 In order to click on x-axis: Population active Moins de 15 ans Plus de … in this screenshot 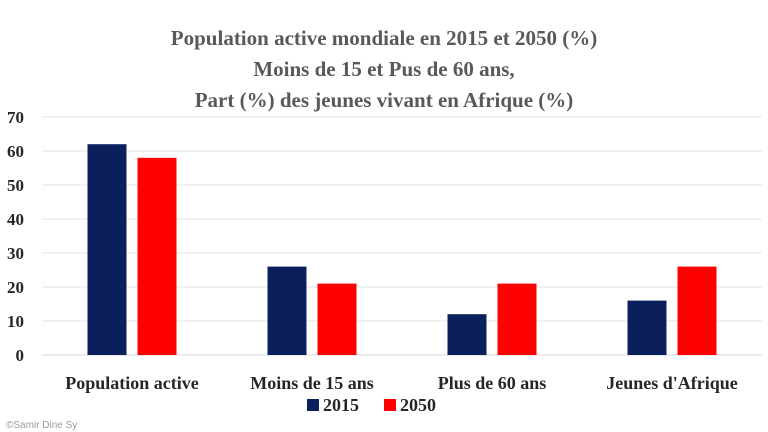, I will do `click(401, 383)`.